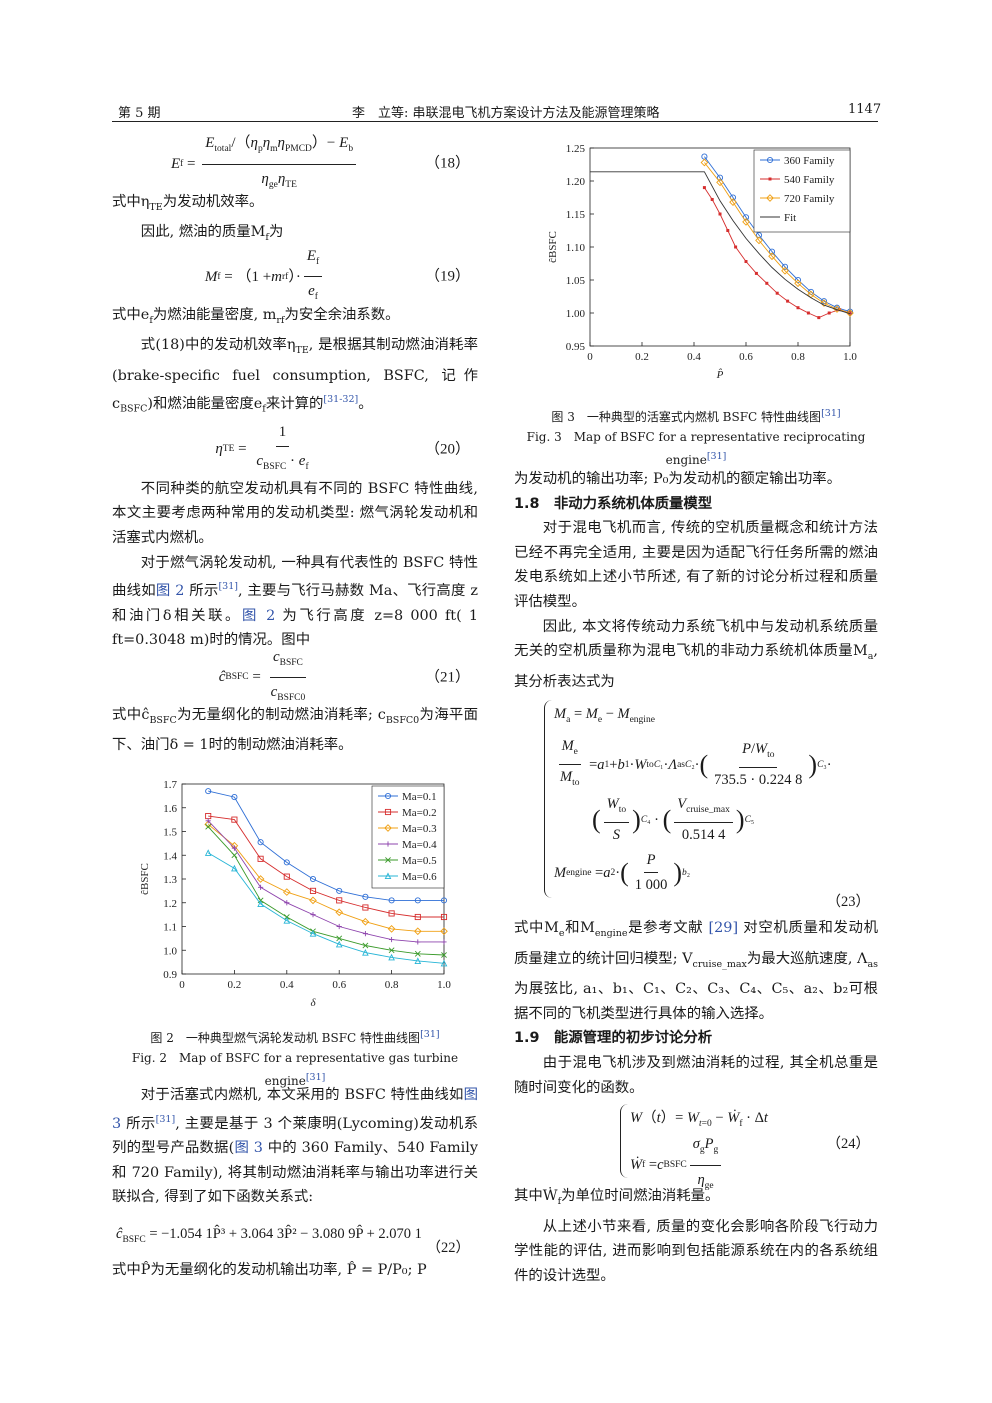 The width and height of the screenshot is (992, 1403). I want to click on y-tick-label: 1.25, so click(576, 149).